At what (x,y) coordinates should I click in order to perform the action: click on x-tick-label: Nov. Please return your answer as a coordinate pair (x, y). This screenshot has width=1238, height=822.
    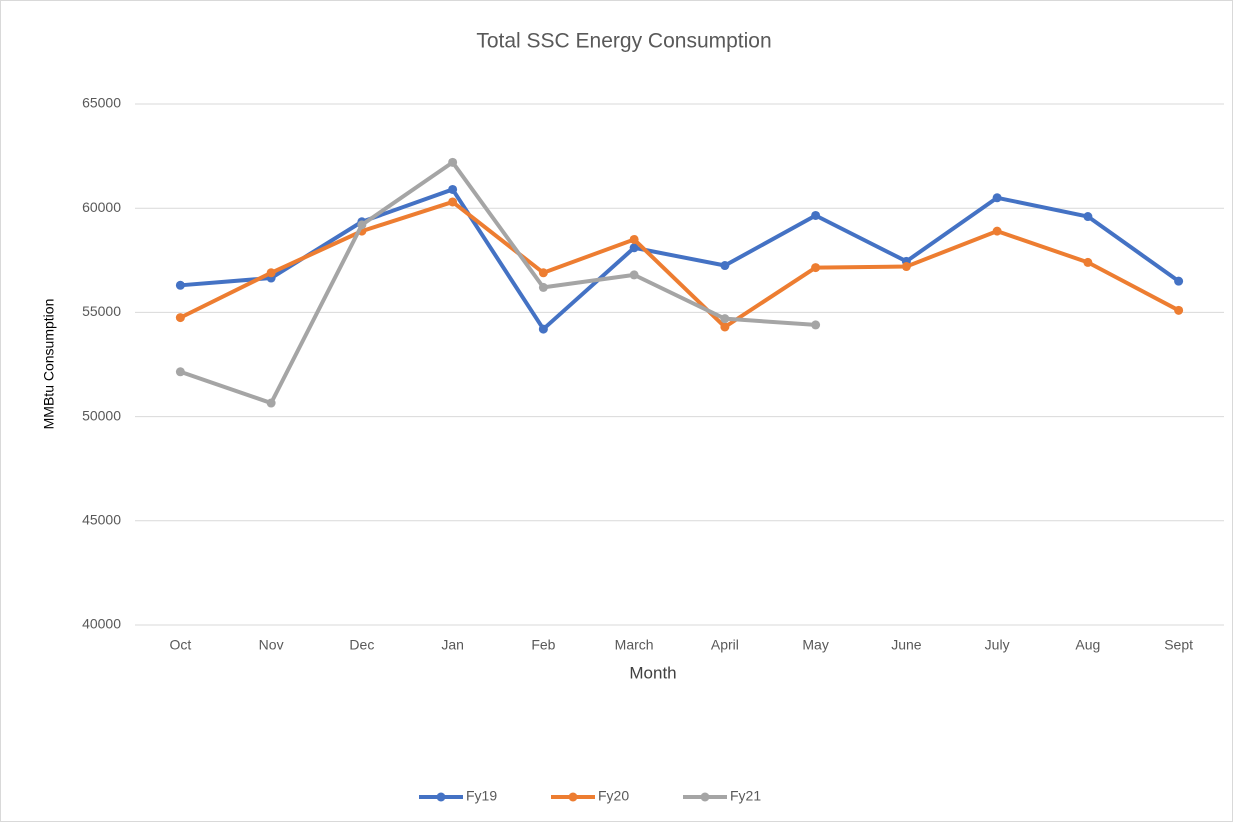
    Looking at the image, I should click on (271, 645).